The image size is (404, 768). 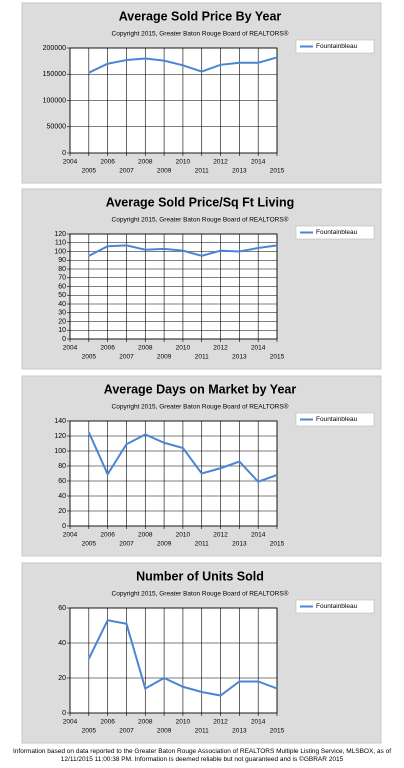 What do you see at coordinates (200, 16) in the screenshot?
I see `chart-title: Average Sold Price By Year` at bounding box center [200, 16].